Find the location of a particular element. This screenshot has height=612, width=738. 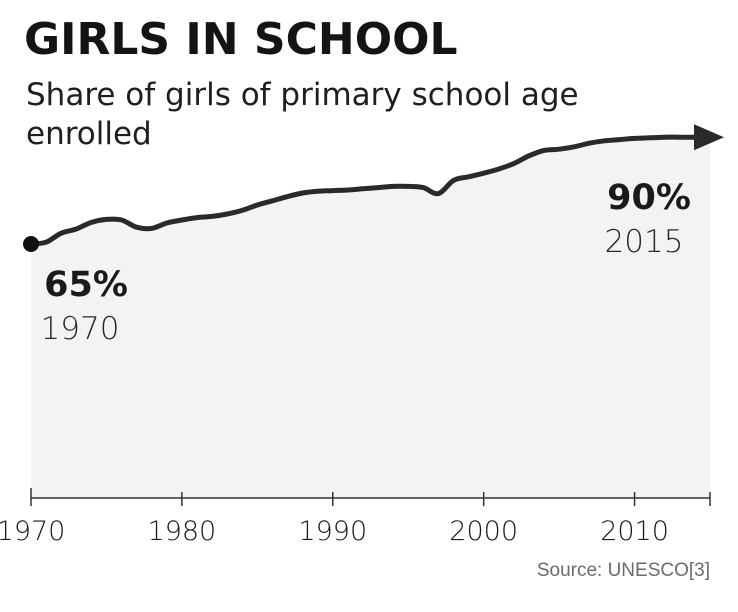

chart-title: GIRLS IN SCHOOL is located at coordinates (241, 39).